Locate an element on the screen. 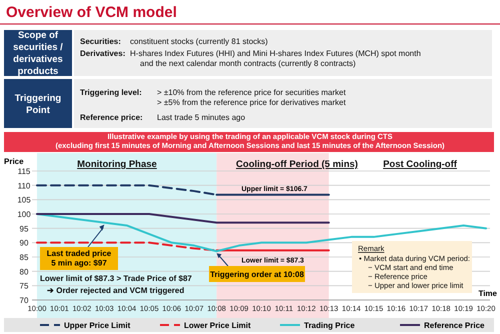  y-tick-label: 70 is located at coordinates (24, 300).